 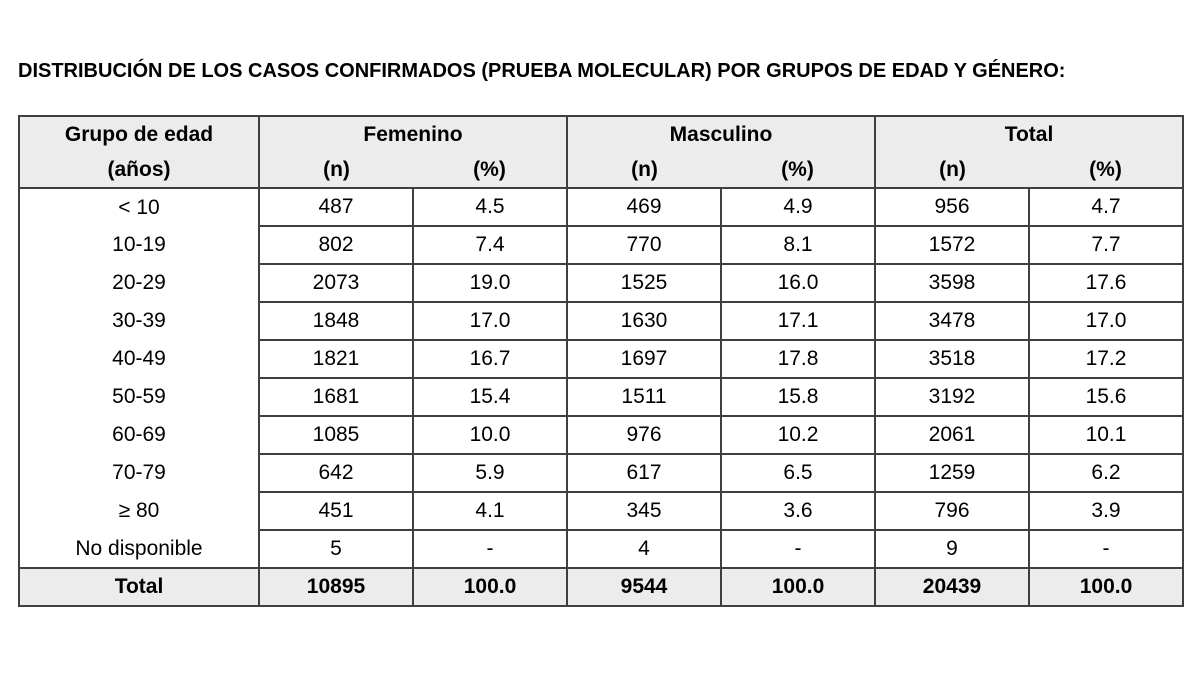 What do you see at coordinates (1106, 549) in the screenshot?
I see `value-cell-total-pct: -` at bounding box center [1106, 549].